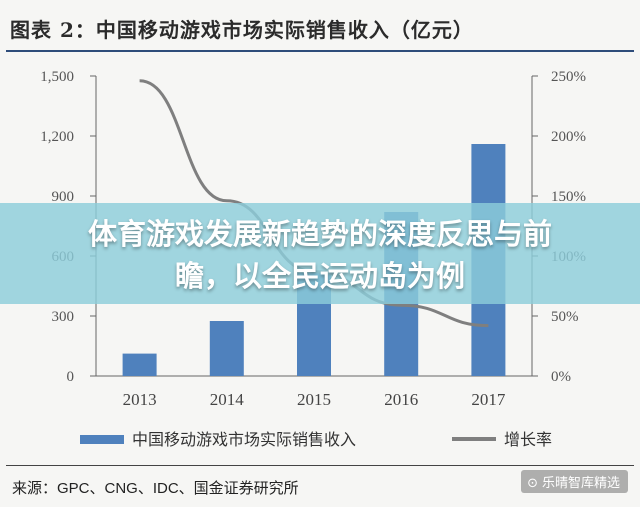  Describe the element at coordinates (57, 77) in the screenshot. I see `left-tick-label: 1,500` at that location.